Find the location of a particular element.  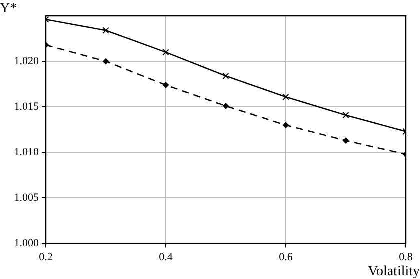

x-tick-label: 0.6 is located at coordinates (286, 257).